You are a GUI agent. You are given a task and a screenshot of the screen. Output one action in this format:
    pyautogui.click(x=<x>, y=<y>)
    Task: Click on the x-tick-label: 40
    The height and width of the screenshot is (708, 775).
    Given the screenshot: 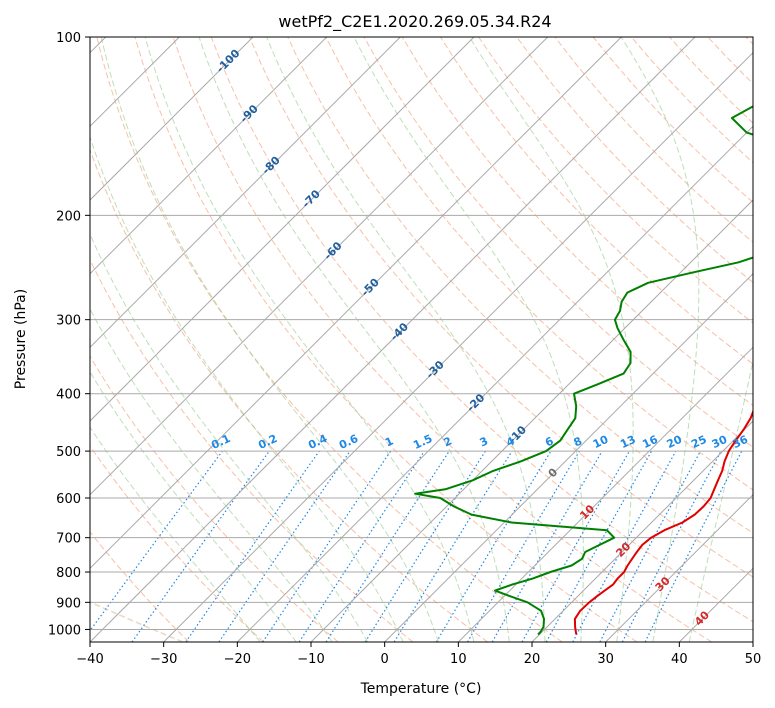 What is the action you would take?
    pyautogui.click(x=679, y=659)
    